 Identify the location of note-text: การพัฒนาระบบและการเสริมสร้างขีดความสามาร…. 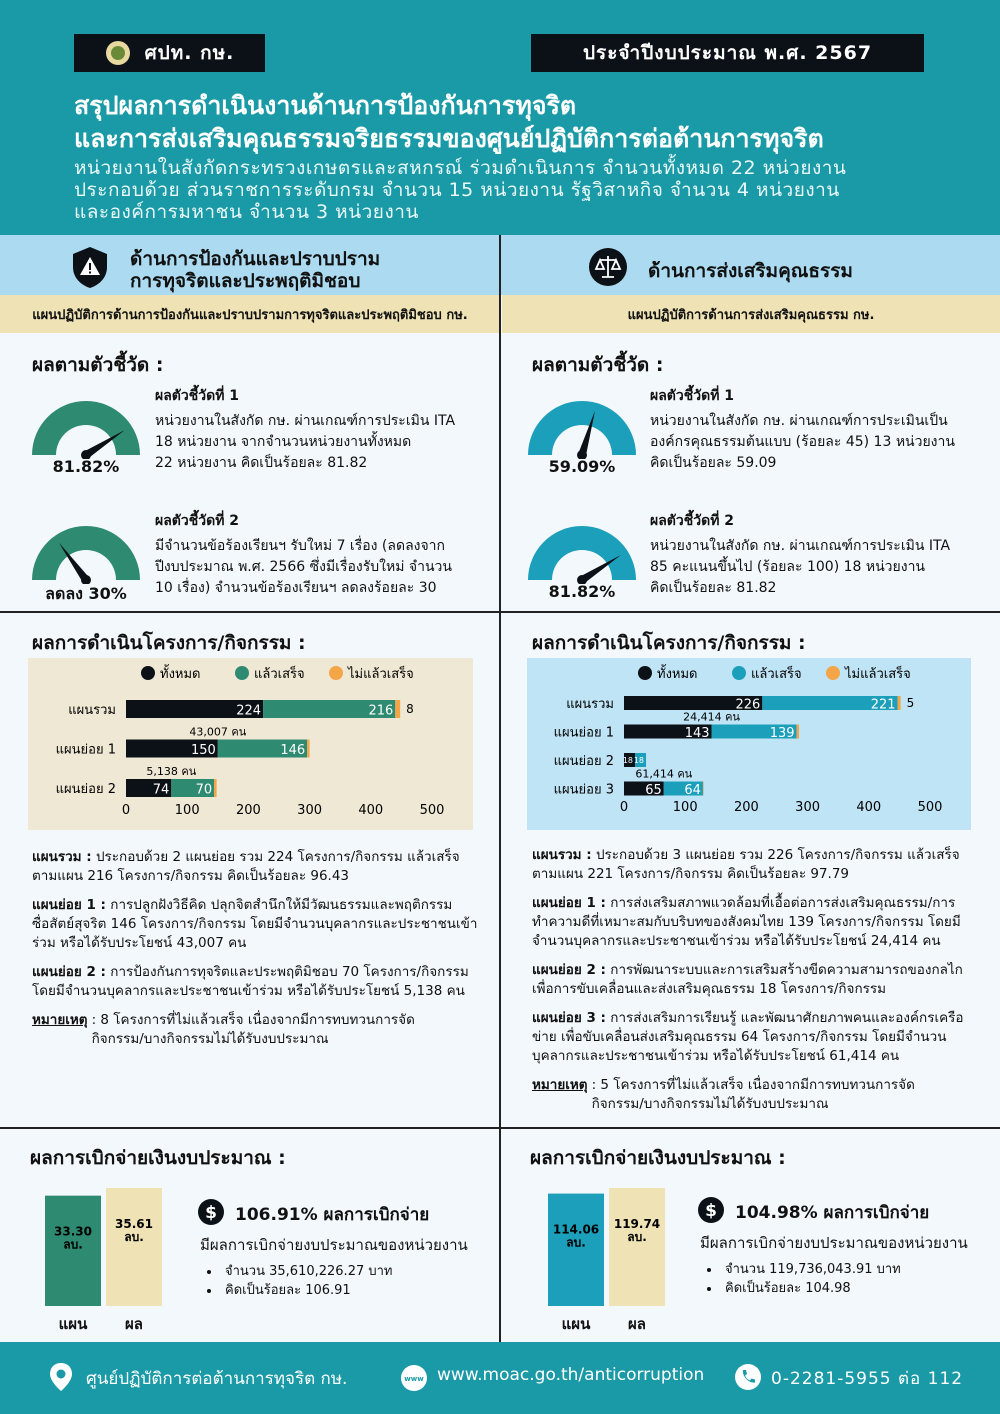
(747, 979).